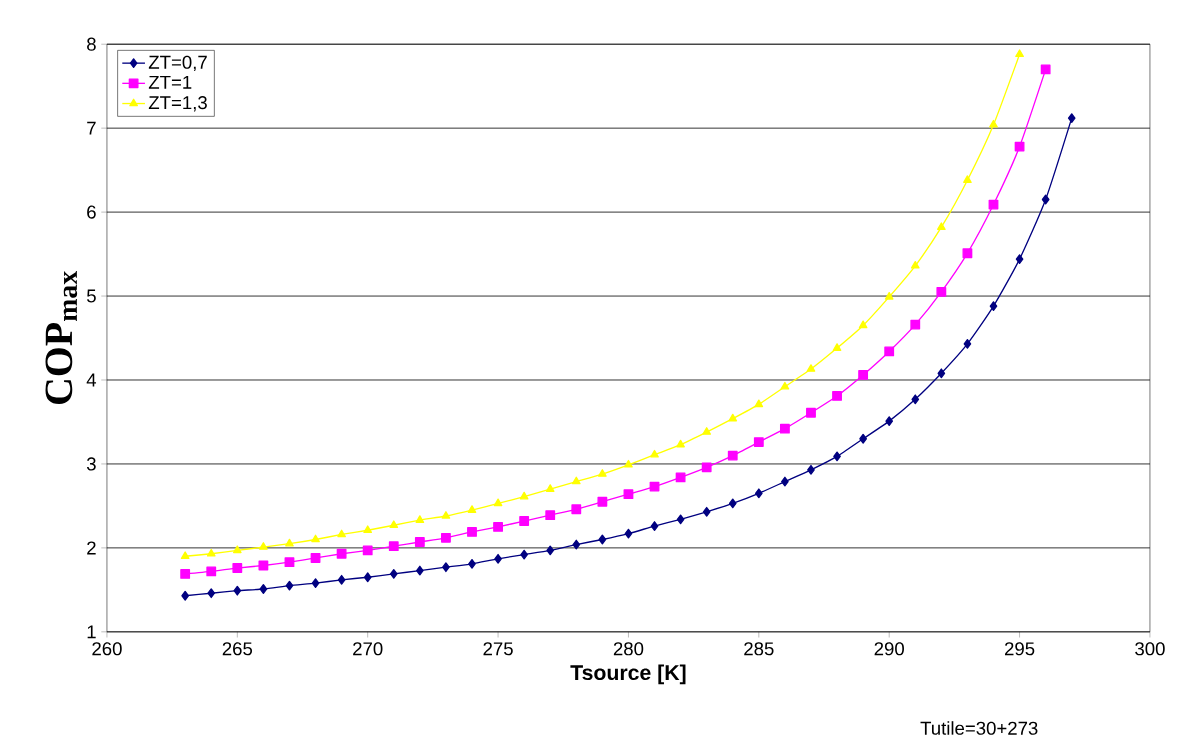 The width and height of the screenshot is (1190, 751). I want to click on y-tick-label: 4, so click(91, 380).